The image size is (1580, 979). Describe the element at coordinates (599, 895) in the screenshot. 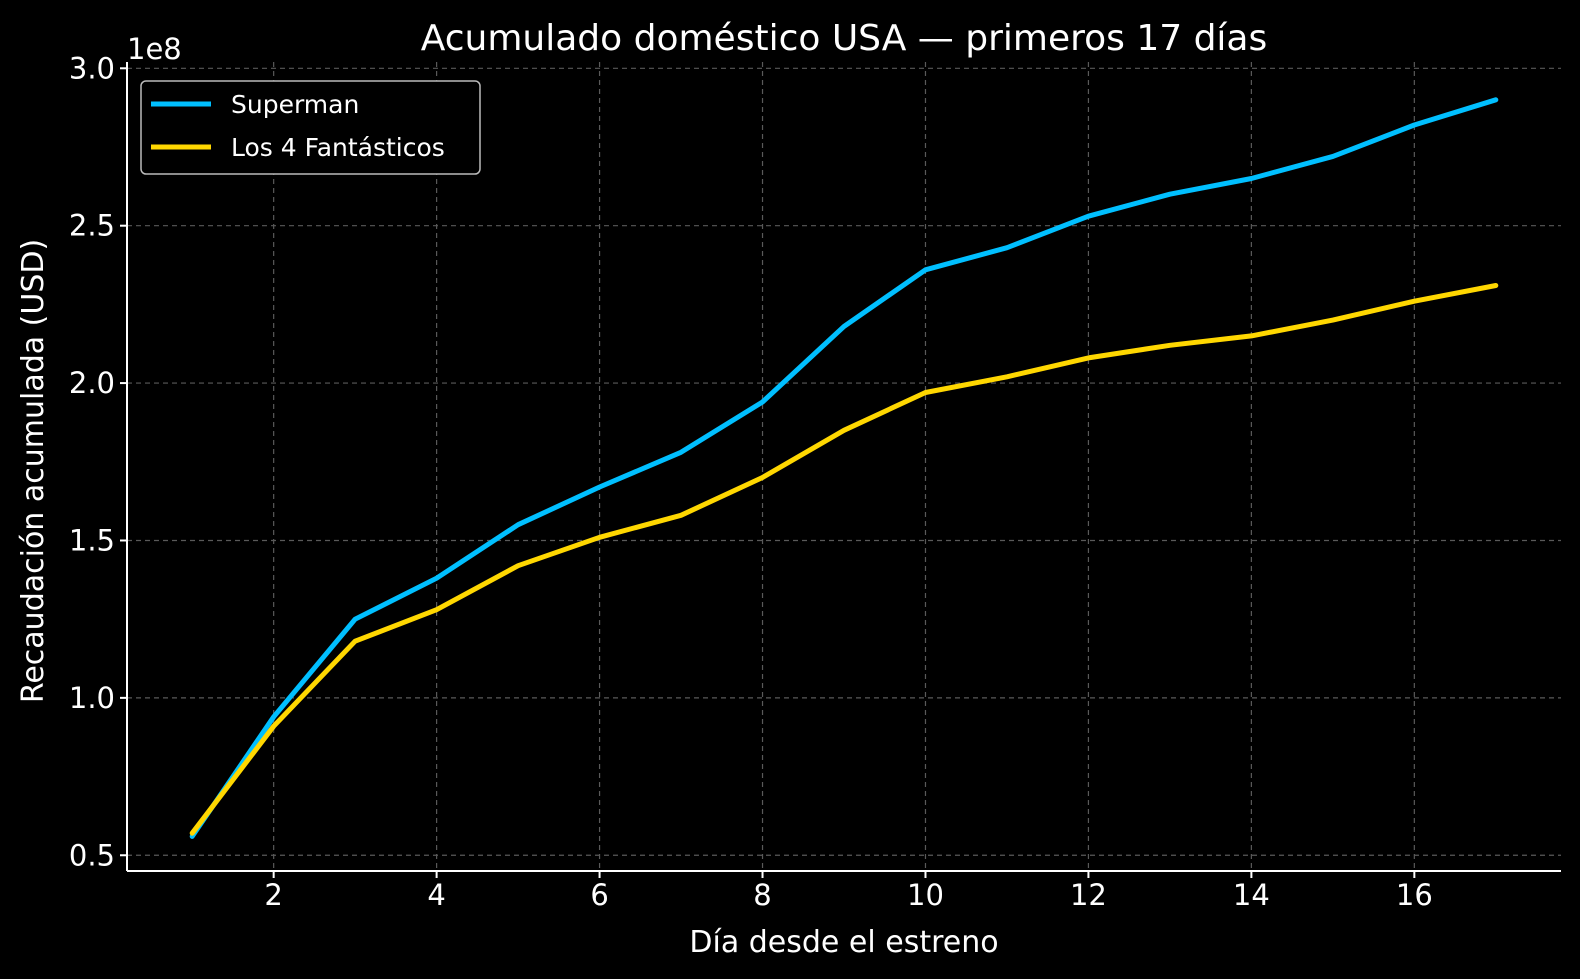

I see `x-tick-label-6: 6` at that location.